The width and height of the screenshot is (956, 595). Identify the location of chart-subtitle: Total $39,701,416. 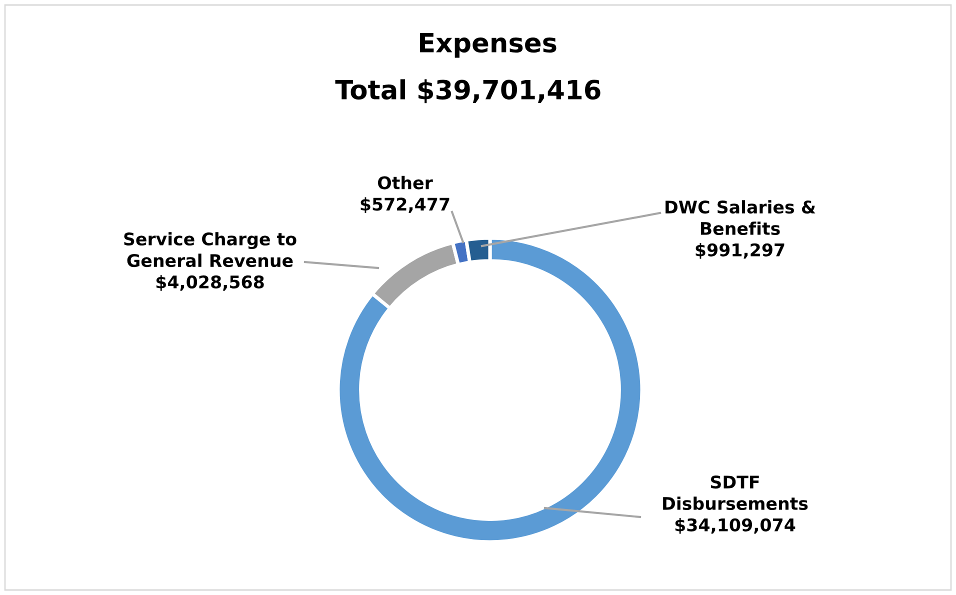
(467, 91).